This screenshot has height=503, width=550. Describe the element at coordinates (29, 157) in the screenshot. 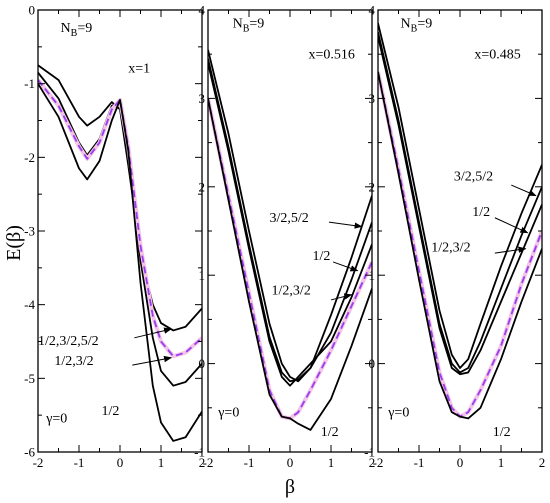

I see `y-tick-label: -2` at that location.